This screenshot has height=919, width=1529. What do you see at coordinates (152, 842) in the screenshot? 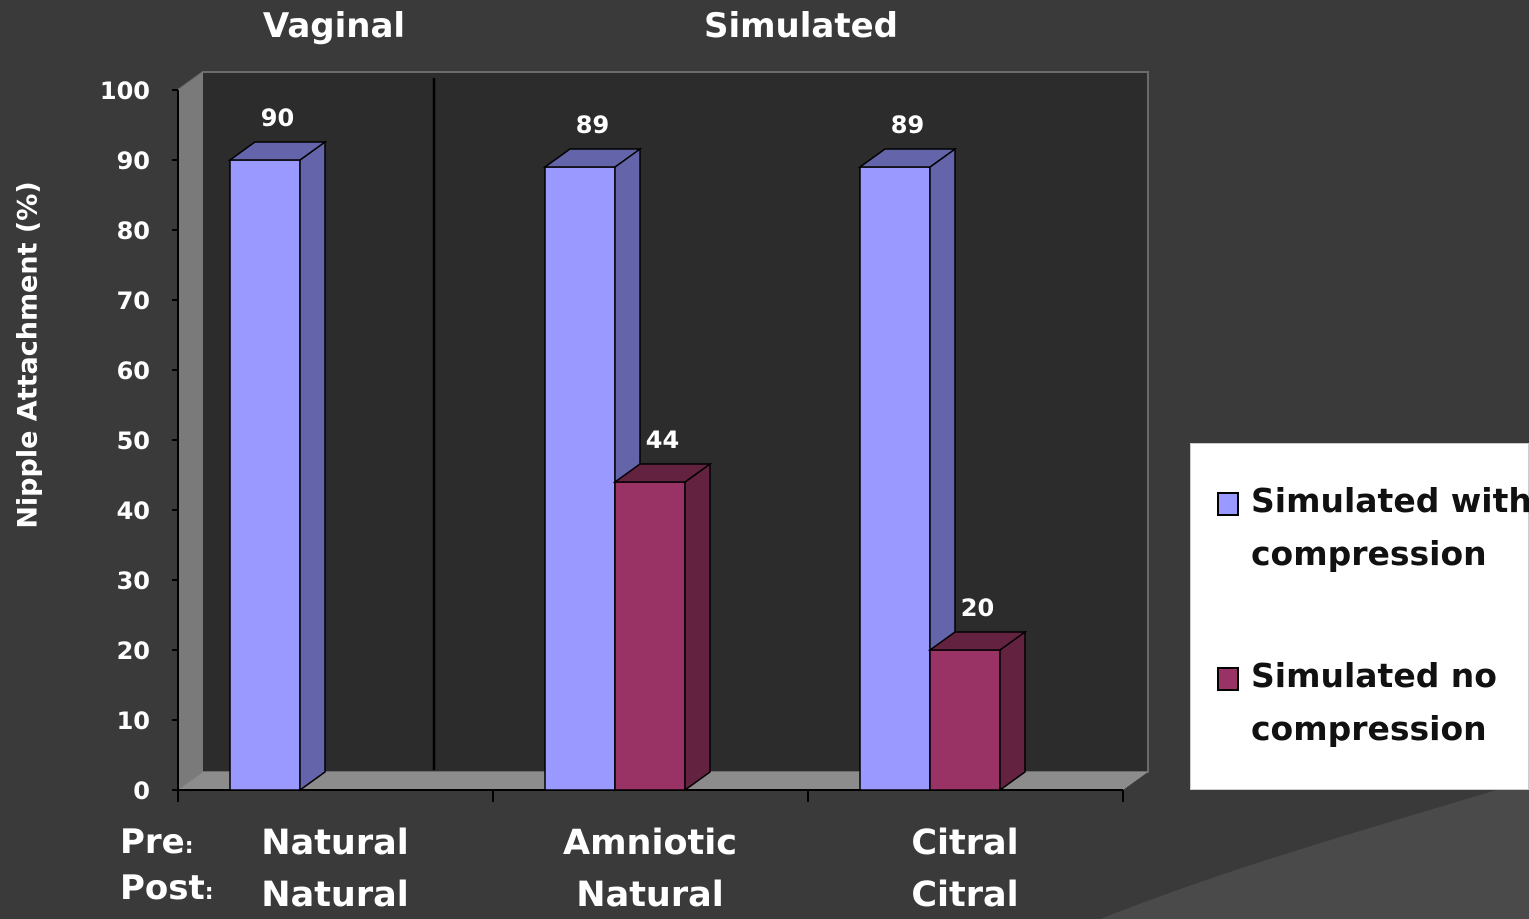
I see `pre-label: Pre` at bounding box center [152, 842].